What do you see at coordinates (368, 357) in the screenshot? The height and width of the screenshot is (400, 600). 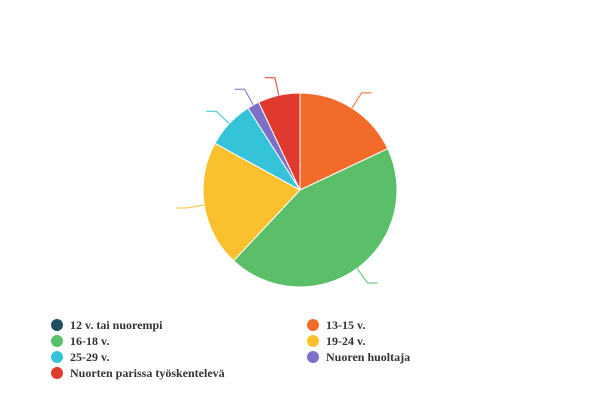 I see `legend-label: Nuoren huoltaja` at bounding box center [368, 357].